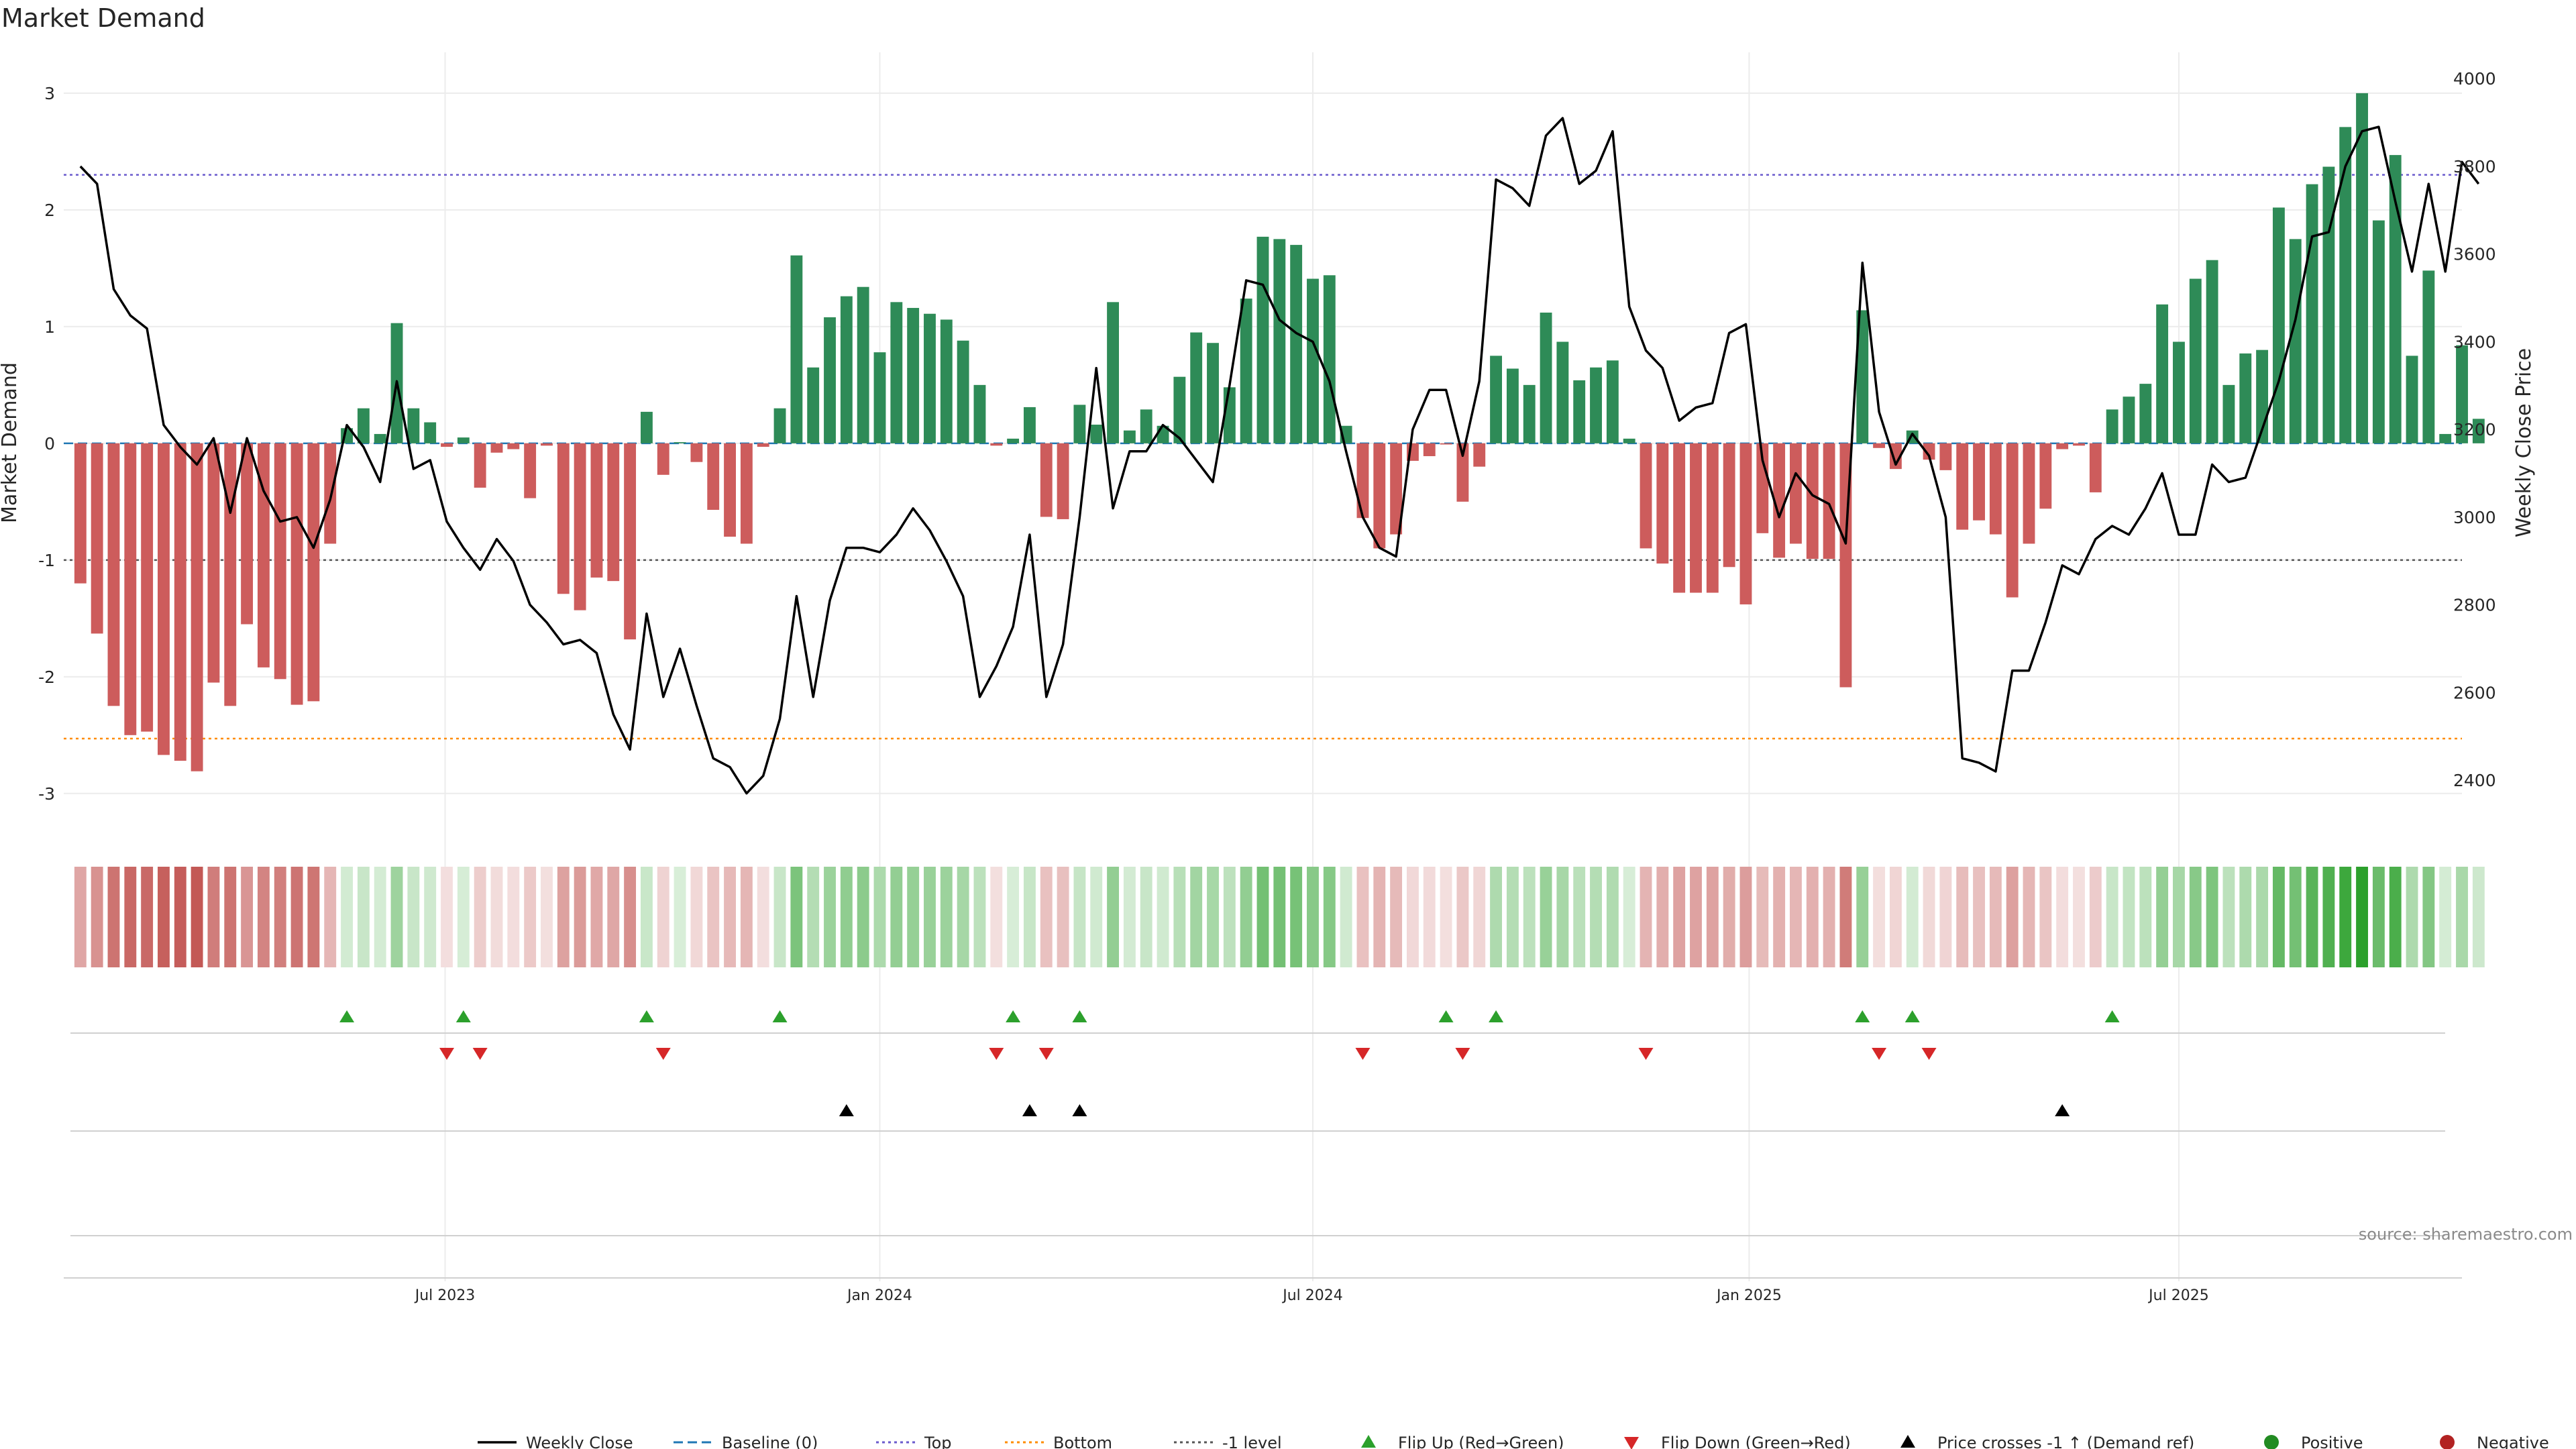 This screenshot has height=1449, width=2576. I want to click on x-tick-label: Jul 2023, so click(445, 1295).